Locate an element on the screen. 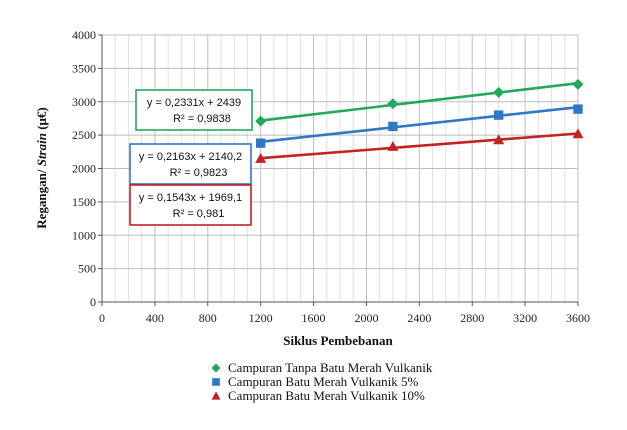  y-axis-title: Regangan/ Strain (μ€) is located at coordinates (41, 168).